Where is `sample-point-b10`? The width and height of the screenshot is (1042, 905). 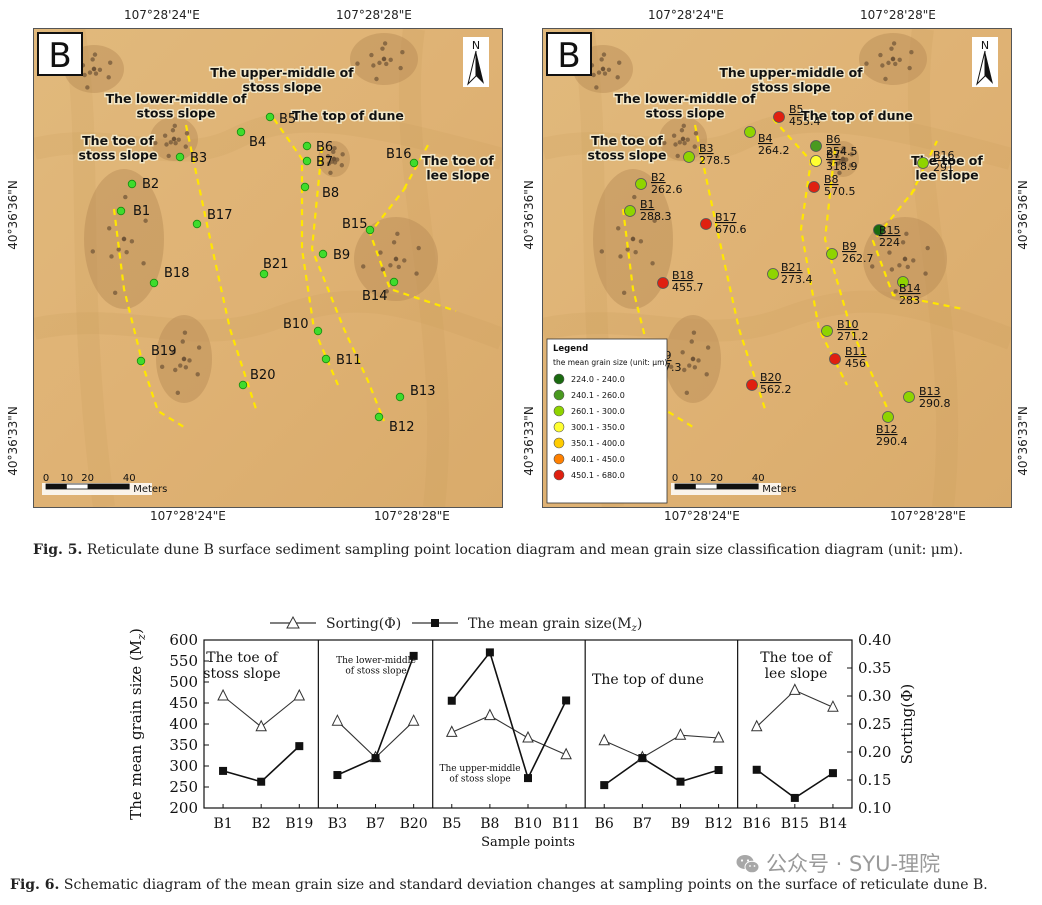 sample-point-b10 is located at coordinates (827, 331).